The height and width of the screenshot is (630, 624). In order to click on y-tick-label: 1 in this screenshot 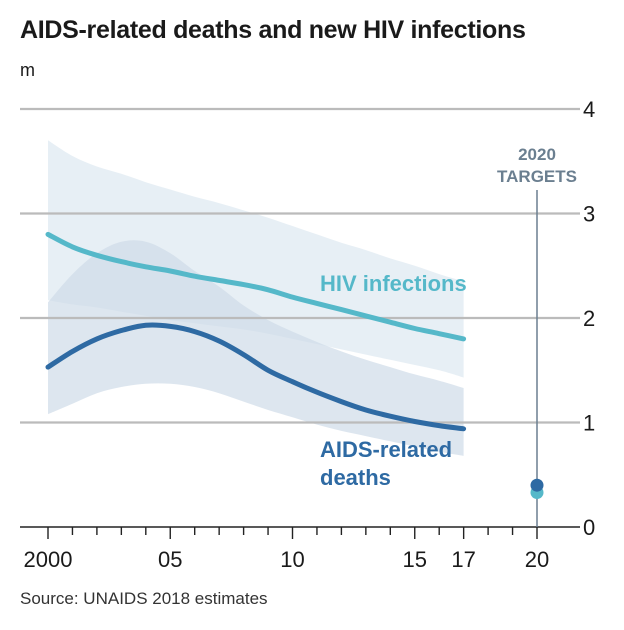, I will do `click(589, 423)`.